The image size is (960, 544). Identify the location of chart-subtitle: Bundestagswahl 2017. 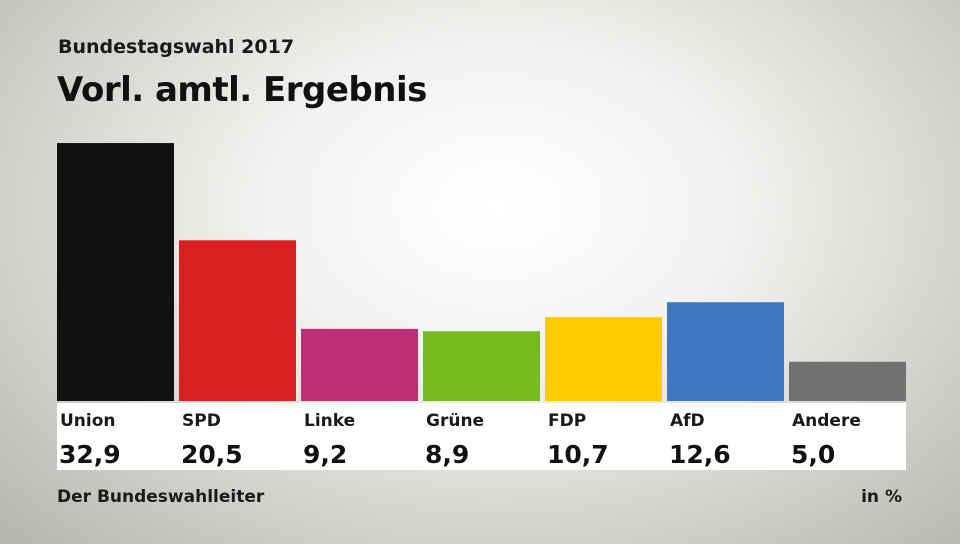
(176, 47).